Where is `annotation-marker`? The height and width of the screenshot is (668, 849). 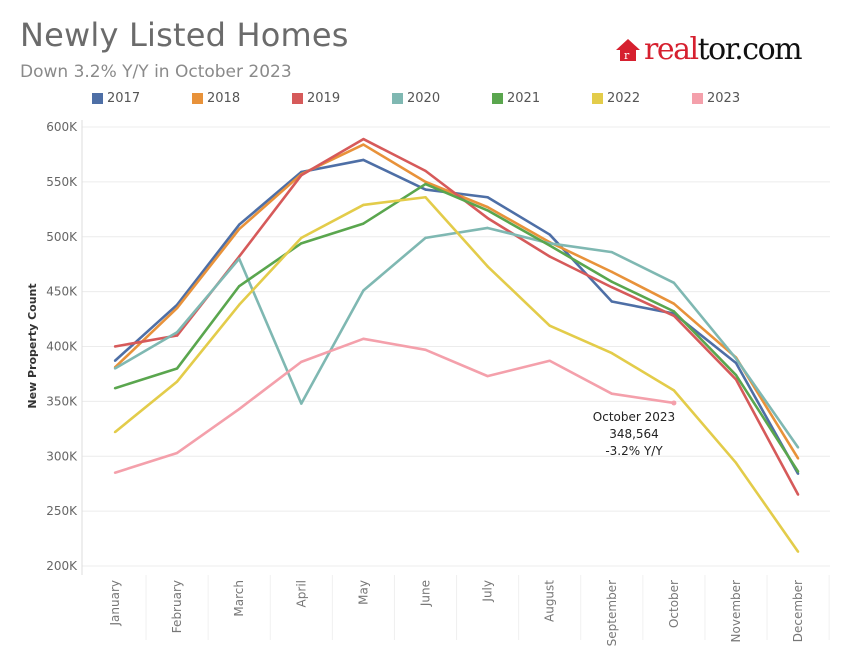
annotation-marker is located at coordinates (674, 403).